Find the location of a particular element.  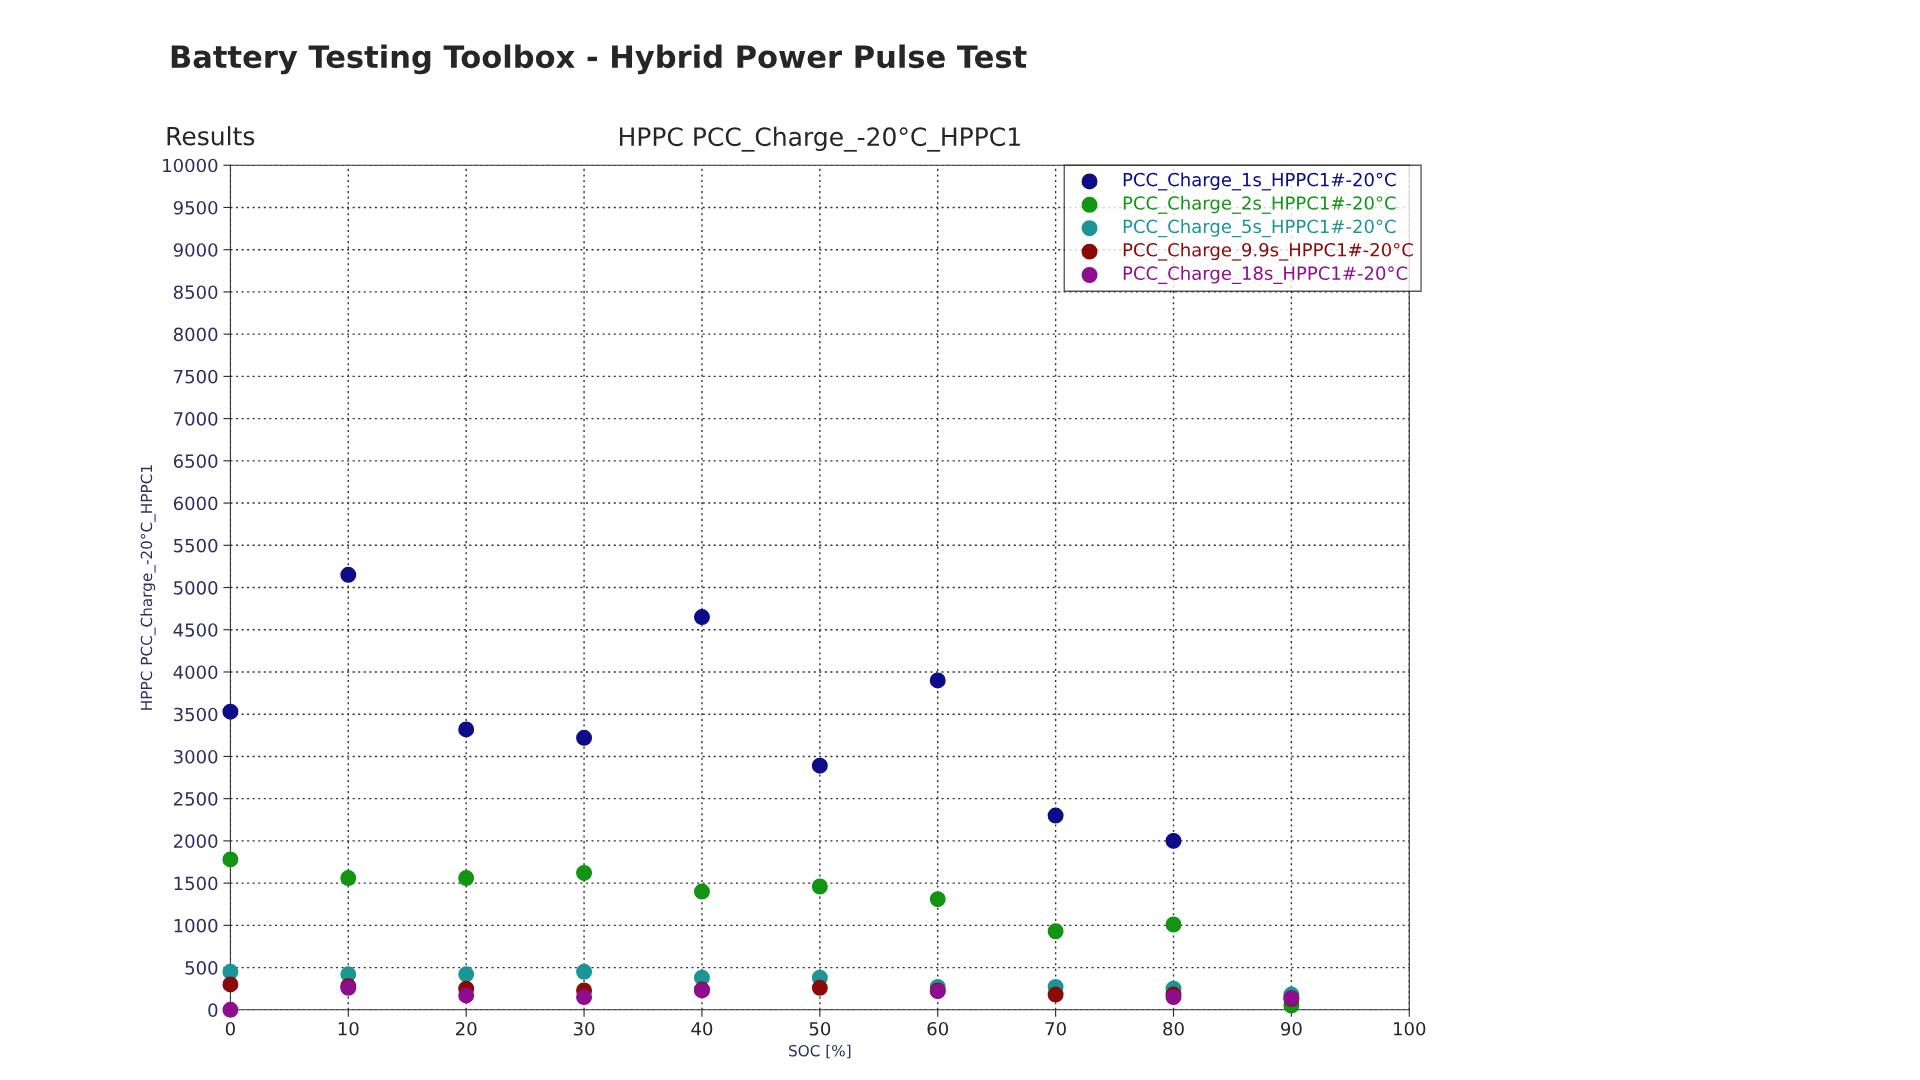

x-tick-label: 10 is located at coordinates (348, 1028).